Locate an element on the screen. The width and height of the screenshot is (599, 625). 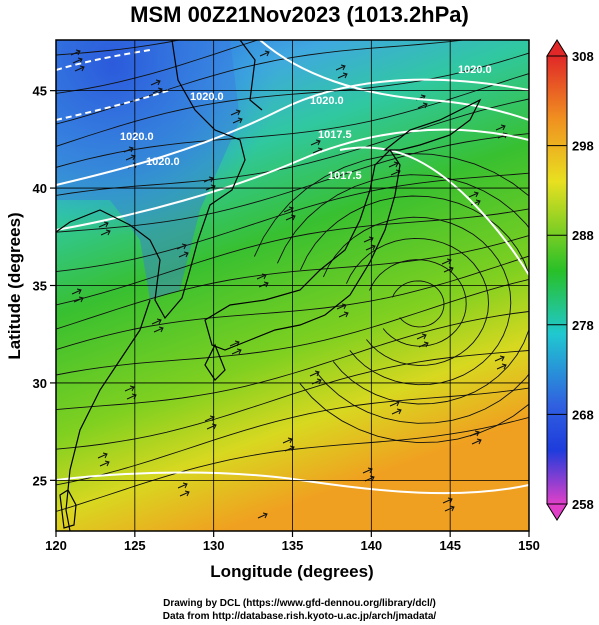
korea-china-coast is located at coordinates (151, 180).